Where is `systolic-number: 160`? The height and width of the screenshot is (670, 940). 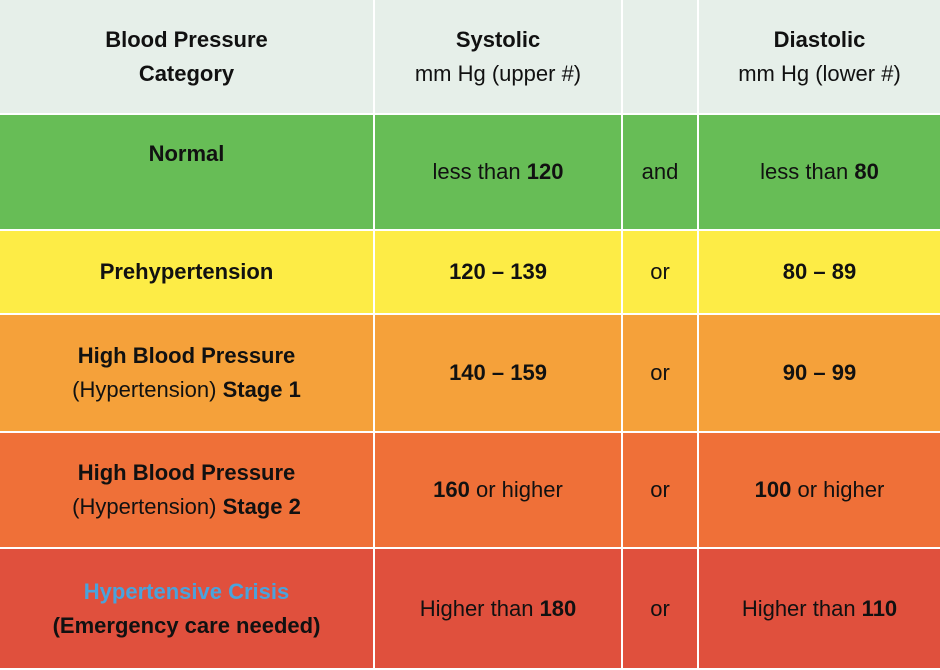
systolic-number: 160 is located at coordinates (451, 489).